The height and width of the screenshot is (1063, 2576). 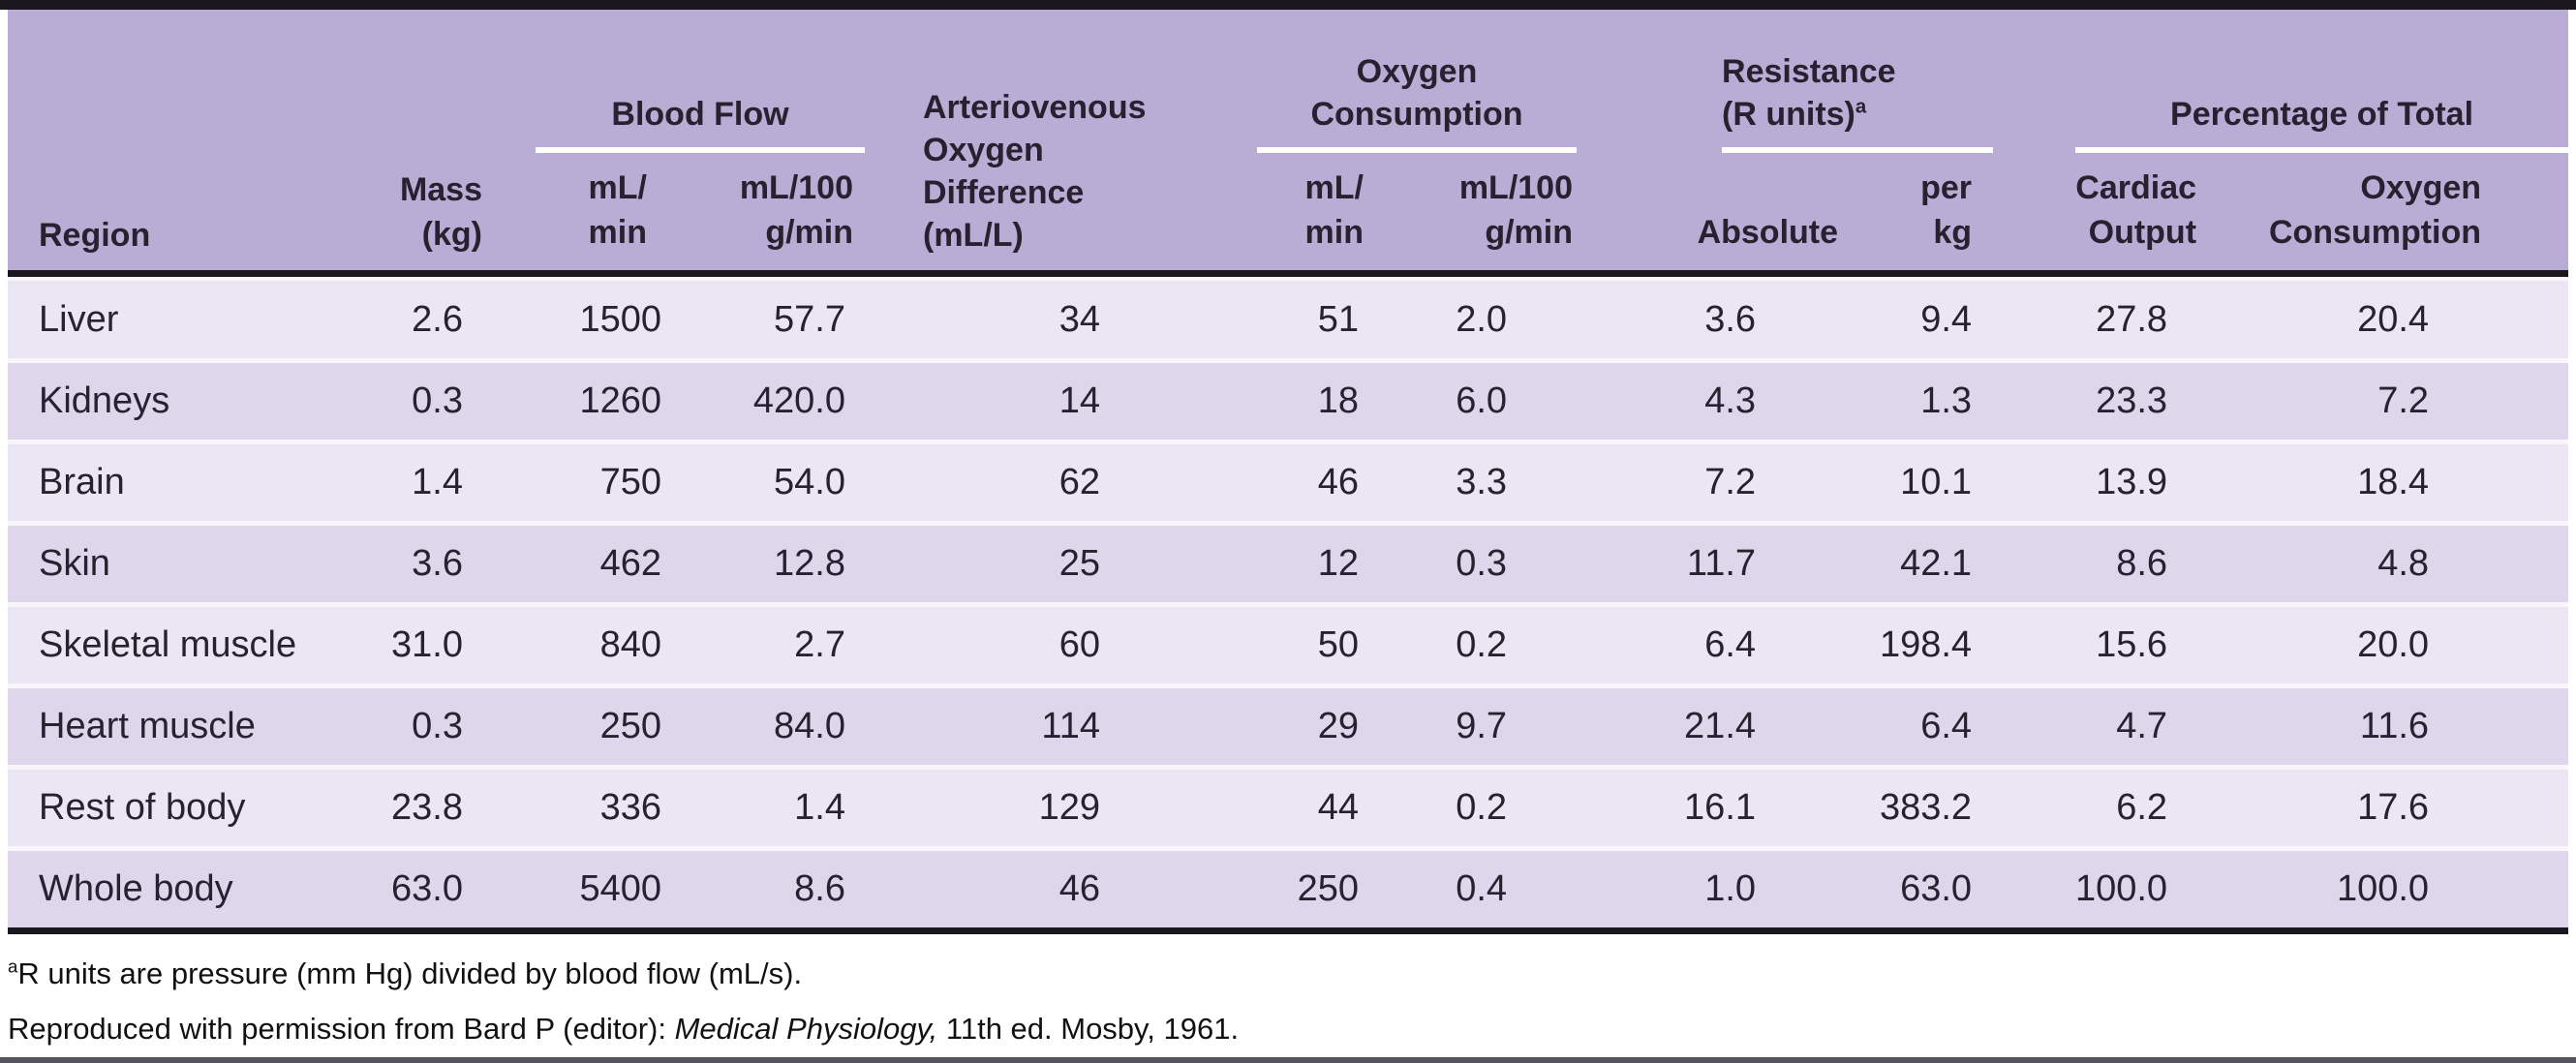 What do you see at coordinates (1061, 642) in the screenshot?
I see `cell-av-diff: 60` at bounding box center [1061, 642].